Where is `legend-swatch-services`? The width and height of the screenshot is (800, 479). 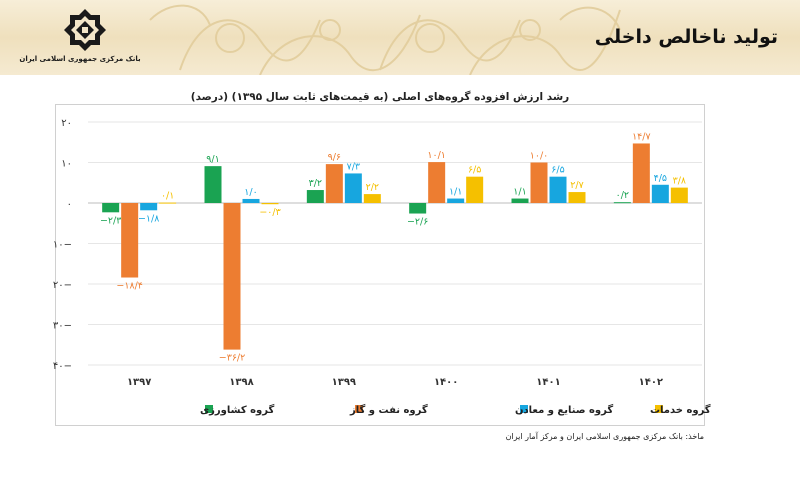 legend-swatch-services is located at coordinates (659, 409).